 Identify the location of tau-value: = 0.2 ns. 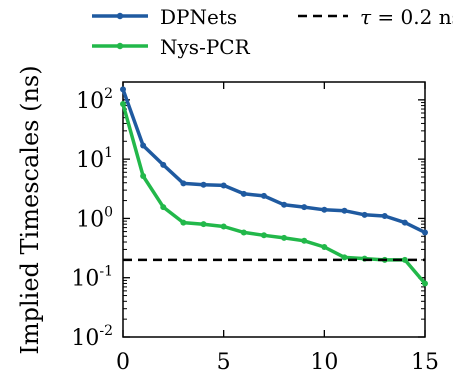
(412, 17).